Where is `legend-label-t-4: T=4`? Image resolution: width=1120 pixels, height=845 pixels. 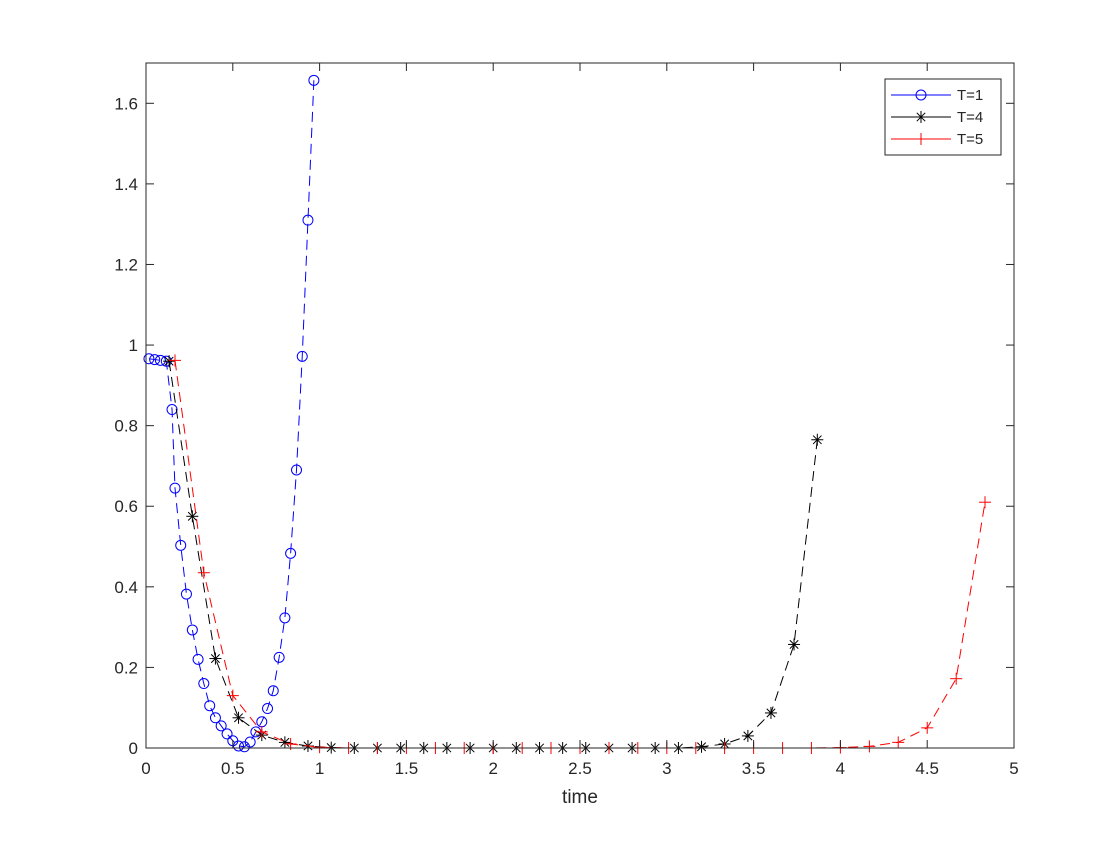 legend-label-t-4: T=4 is located at coordinates (970, 117).